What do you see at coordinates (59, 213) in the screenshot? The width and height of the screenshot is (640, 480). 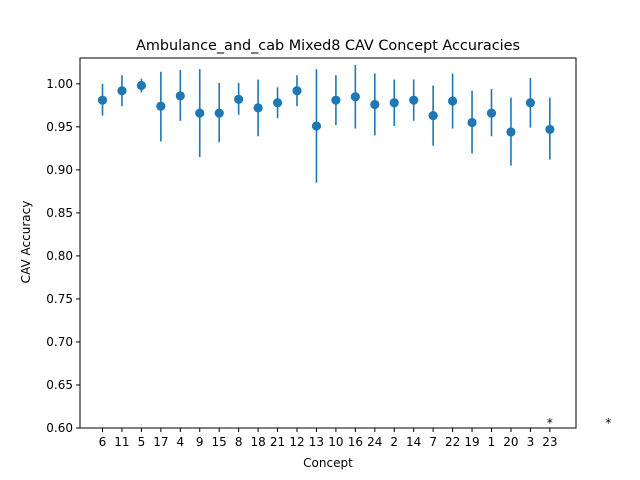 I see `y-tick-label: 0.85` at bounding box center [59, 213].